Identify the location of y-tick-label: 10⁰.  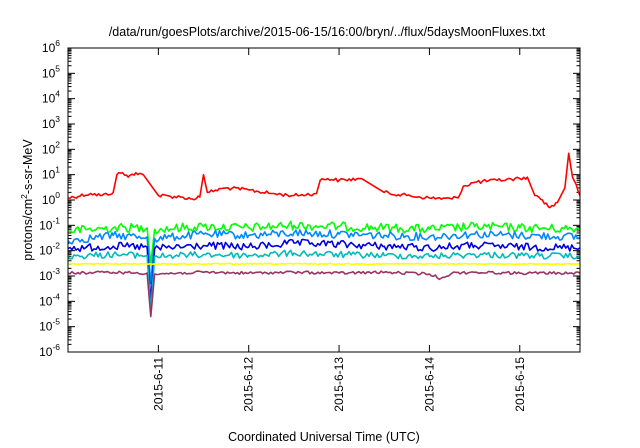
(51, 198).